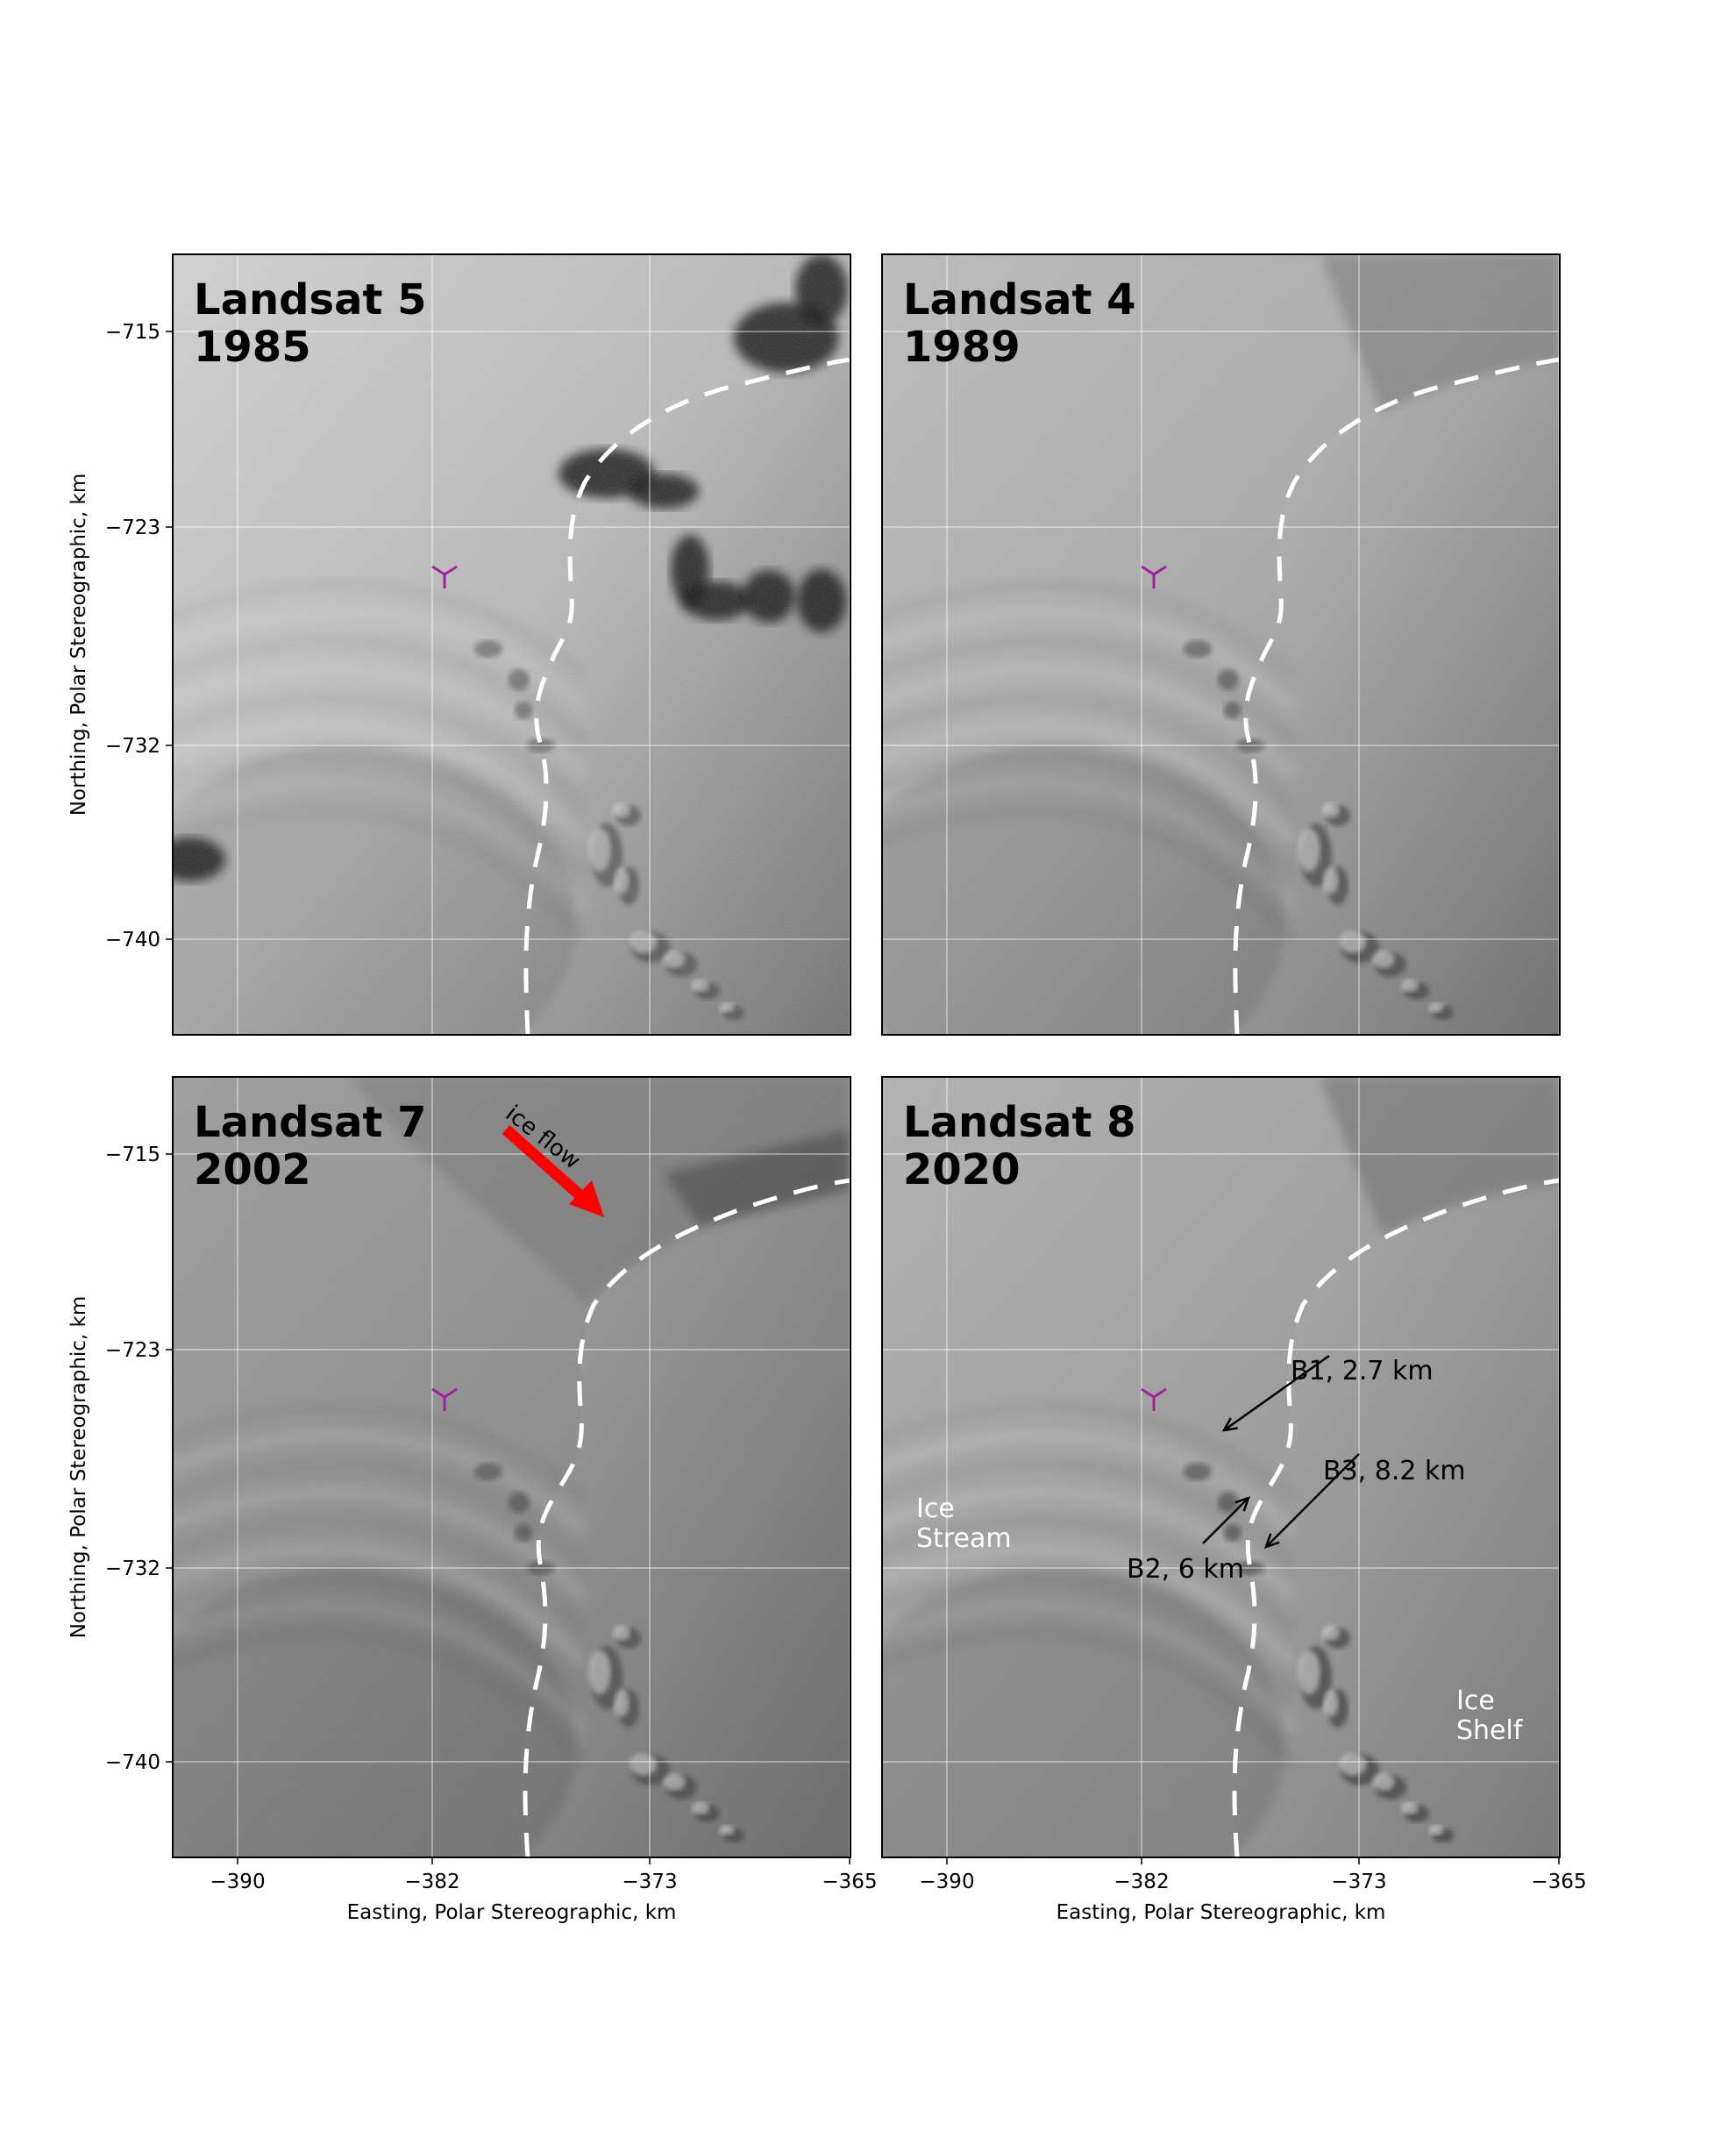  I want to click on b1-arrow-icon, so click(1276, 1393).